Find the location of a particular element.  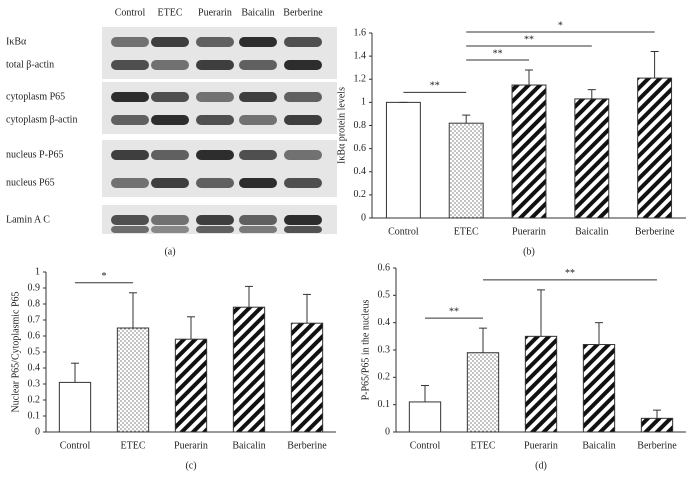

y-tick-label: 0.4 is located at coordinates (360, 171).